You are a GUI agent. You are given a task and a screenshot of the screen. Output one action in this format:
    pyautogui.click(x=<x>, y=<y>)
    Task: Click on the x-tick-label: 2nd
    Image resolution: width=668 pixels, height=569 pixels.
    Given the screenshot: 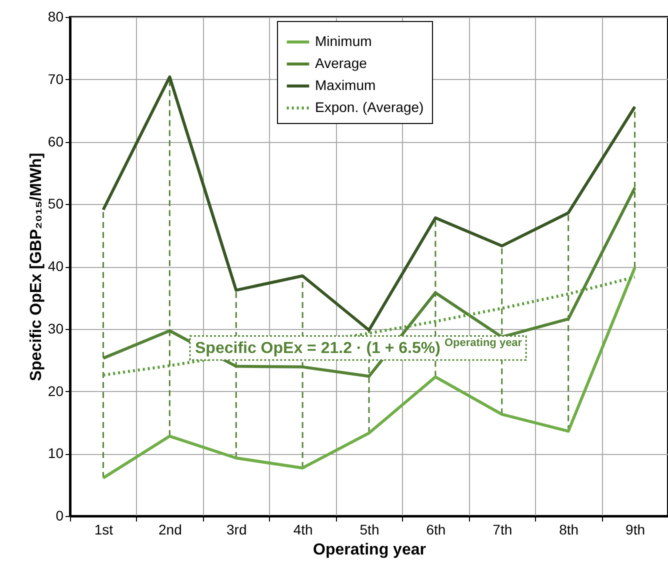 What is the action you would take?
    pyautogui.click(x=170, y=530)
    